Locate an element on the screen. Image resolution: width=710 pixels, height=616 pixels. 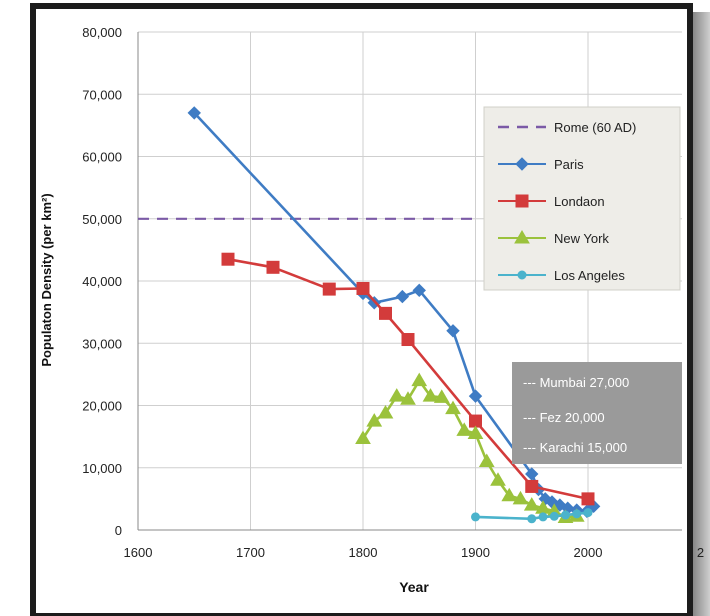
legend-marker-new-york is located at coordinates (522, 237).